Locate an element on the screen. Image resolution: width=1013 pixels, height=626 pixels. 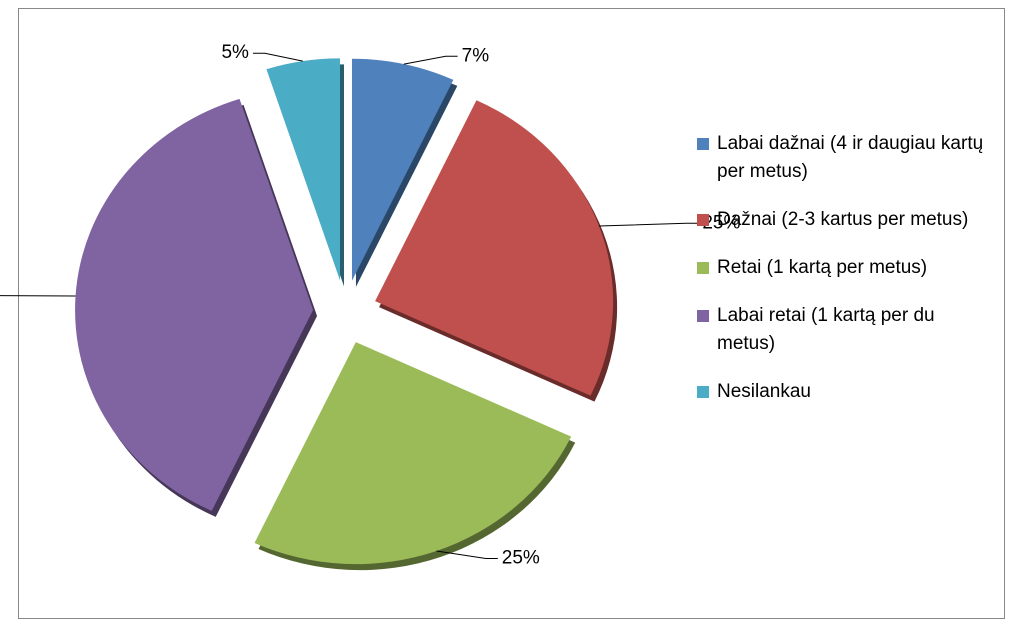
legend-label: Dažnai (2-3 kartus per metus) is located at coordinates (843, 219).